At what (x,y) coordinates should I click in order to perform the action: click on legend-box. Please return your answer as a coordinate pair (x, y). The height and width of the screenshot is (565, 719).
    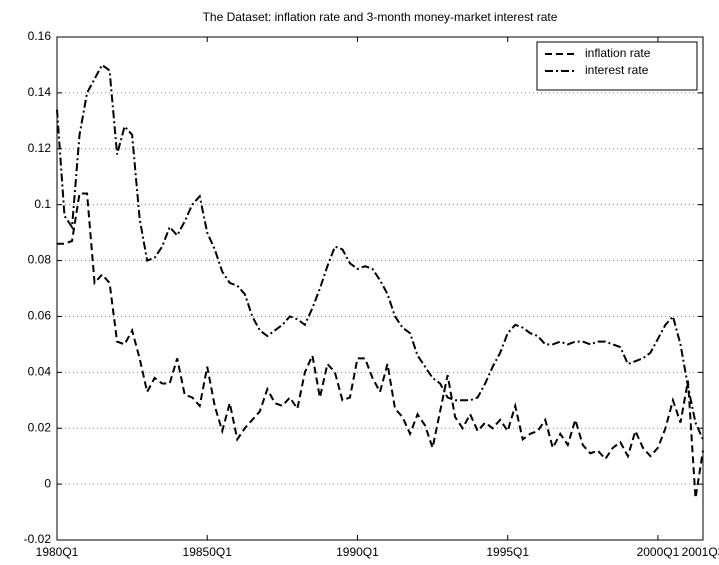
    Looking at the image, I should click on (617, 66).